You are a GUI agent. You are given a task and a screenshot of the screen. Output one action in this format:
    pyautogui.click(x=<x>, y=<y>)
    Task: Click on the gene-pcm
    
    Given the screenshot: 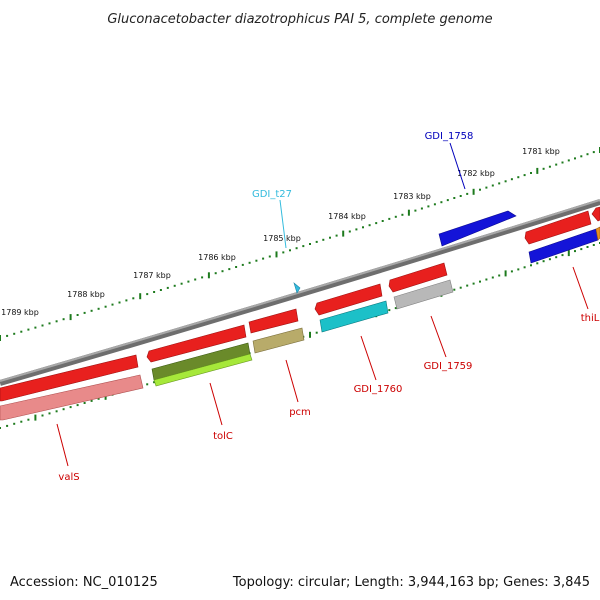 What is the action you would take?
    pyautogui.click(x=278, y=340)
    